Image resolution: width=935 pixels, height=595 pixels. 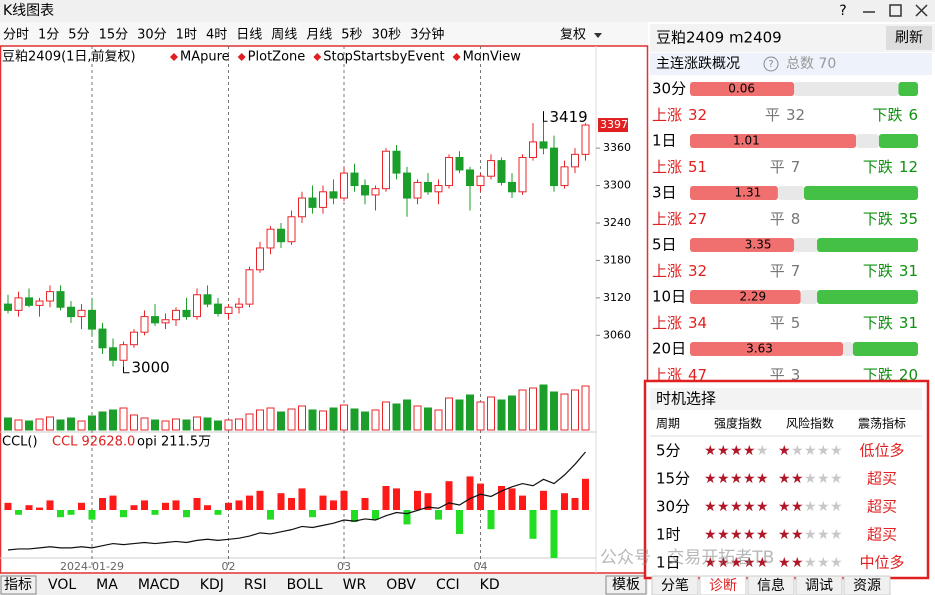 What do you see at coordinates (255, 585) in the screenshot?
I see `indicator-tab: RSI` at bounding box center [255, 585].